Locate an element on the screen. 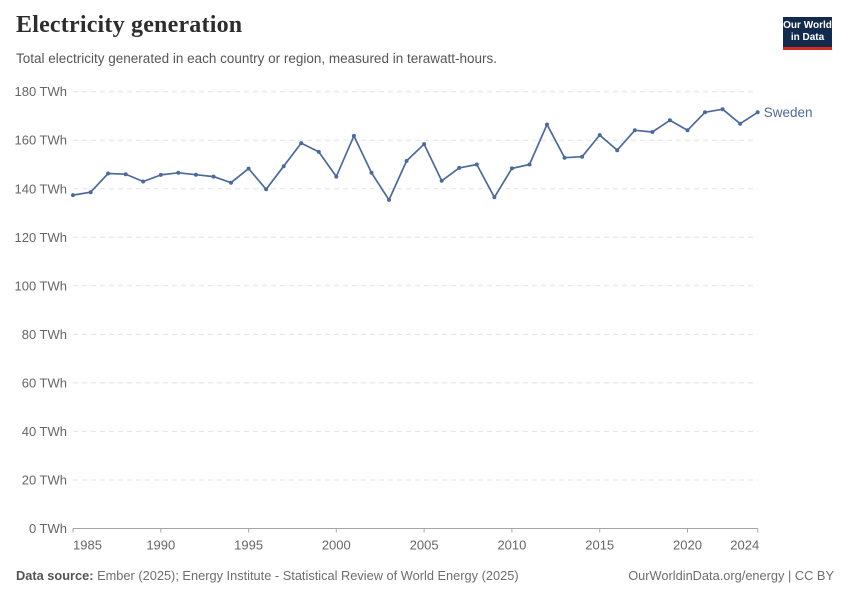  sweden-line is located at coordinates (415, 154).